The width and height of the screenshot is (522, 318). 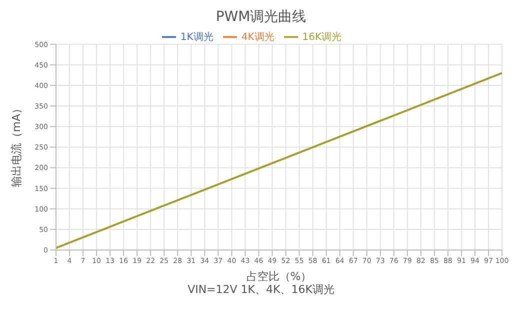 I want to click on legend-label: 1K调光, so click(x=197, y=37).